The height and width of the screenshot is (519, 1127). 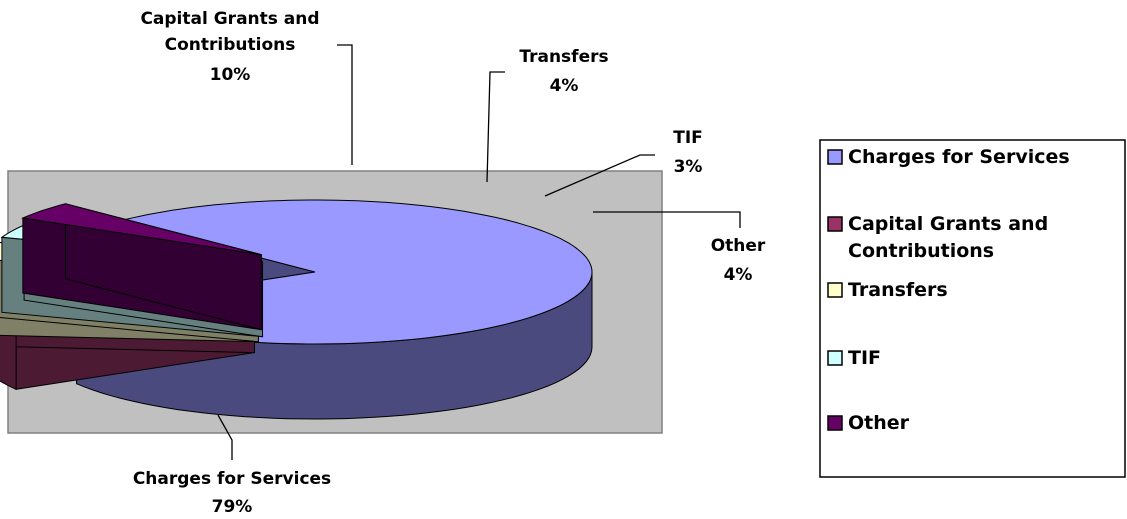 What do you see at coordinates (141, 267) in the screenshot?
I see `slice-other` at bounding box center [141, 267].